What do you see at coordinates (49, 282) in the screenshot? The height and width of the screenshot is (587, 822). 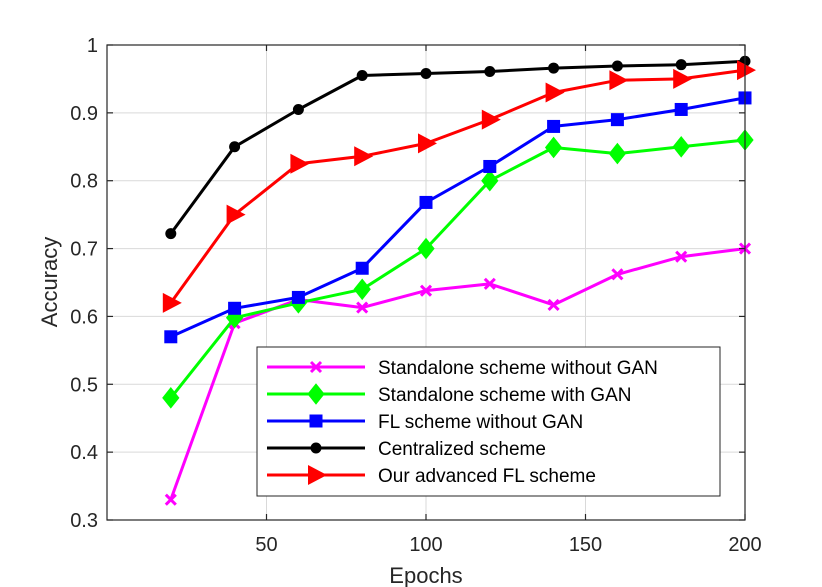 I see `y-axis-label: Accuracy` at bounding box center [49, 282].